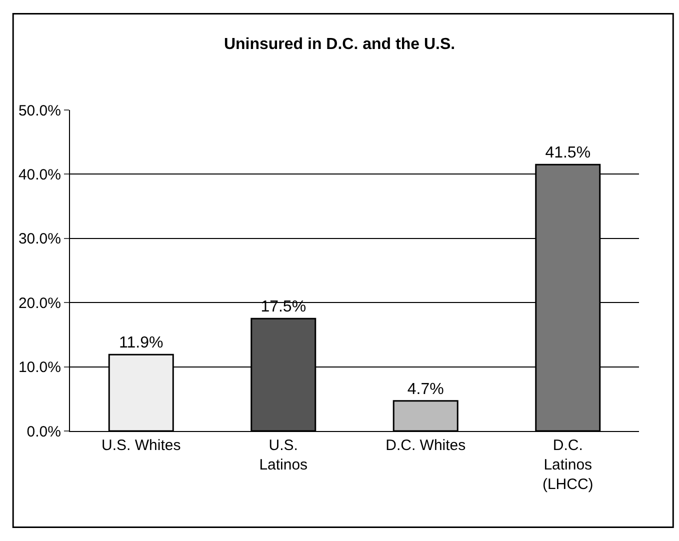 The height and width of the screenshot is (541, 679). Describe the element at coordinates (568, 153) in the screenshot. I see `data-label: 41.5%` at that location.